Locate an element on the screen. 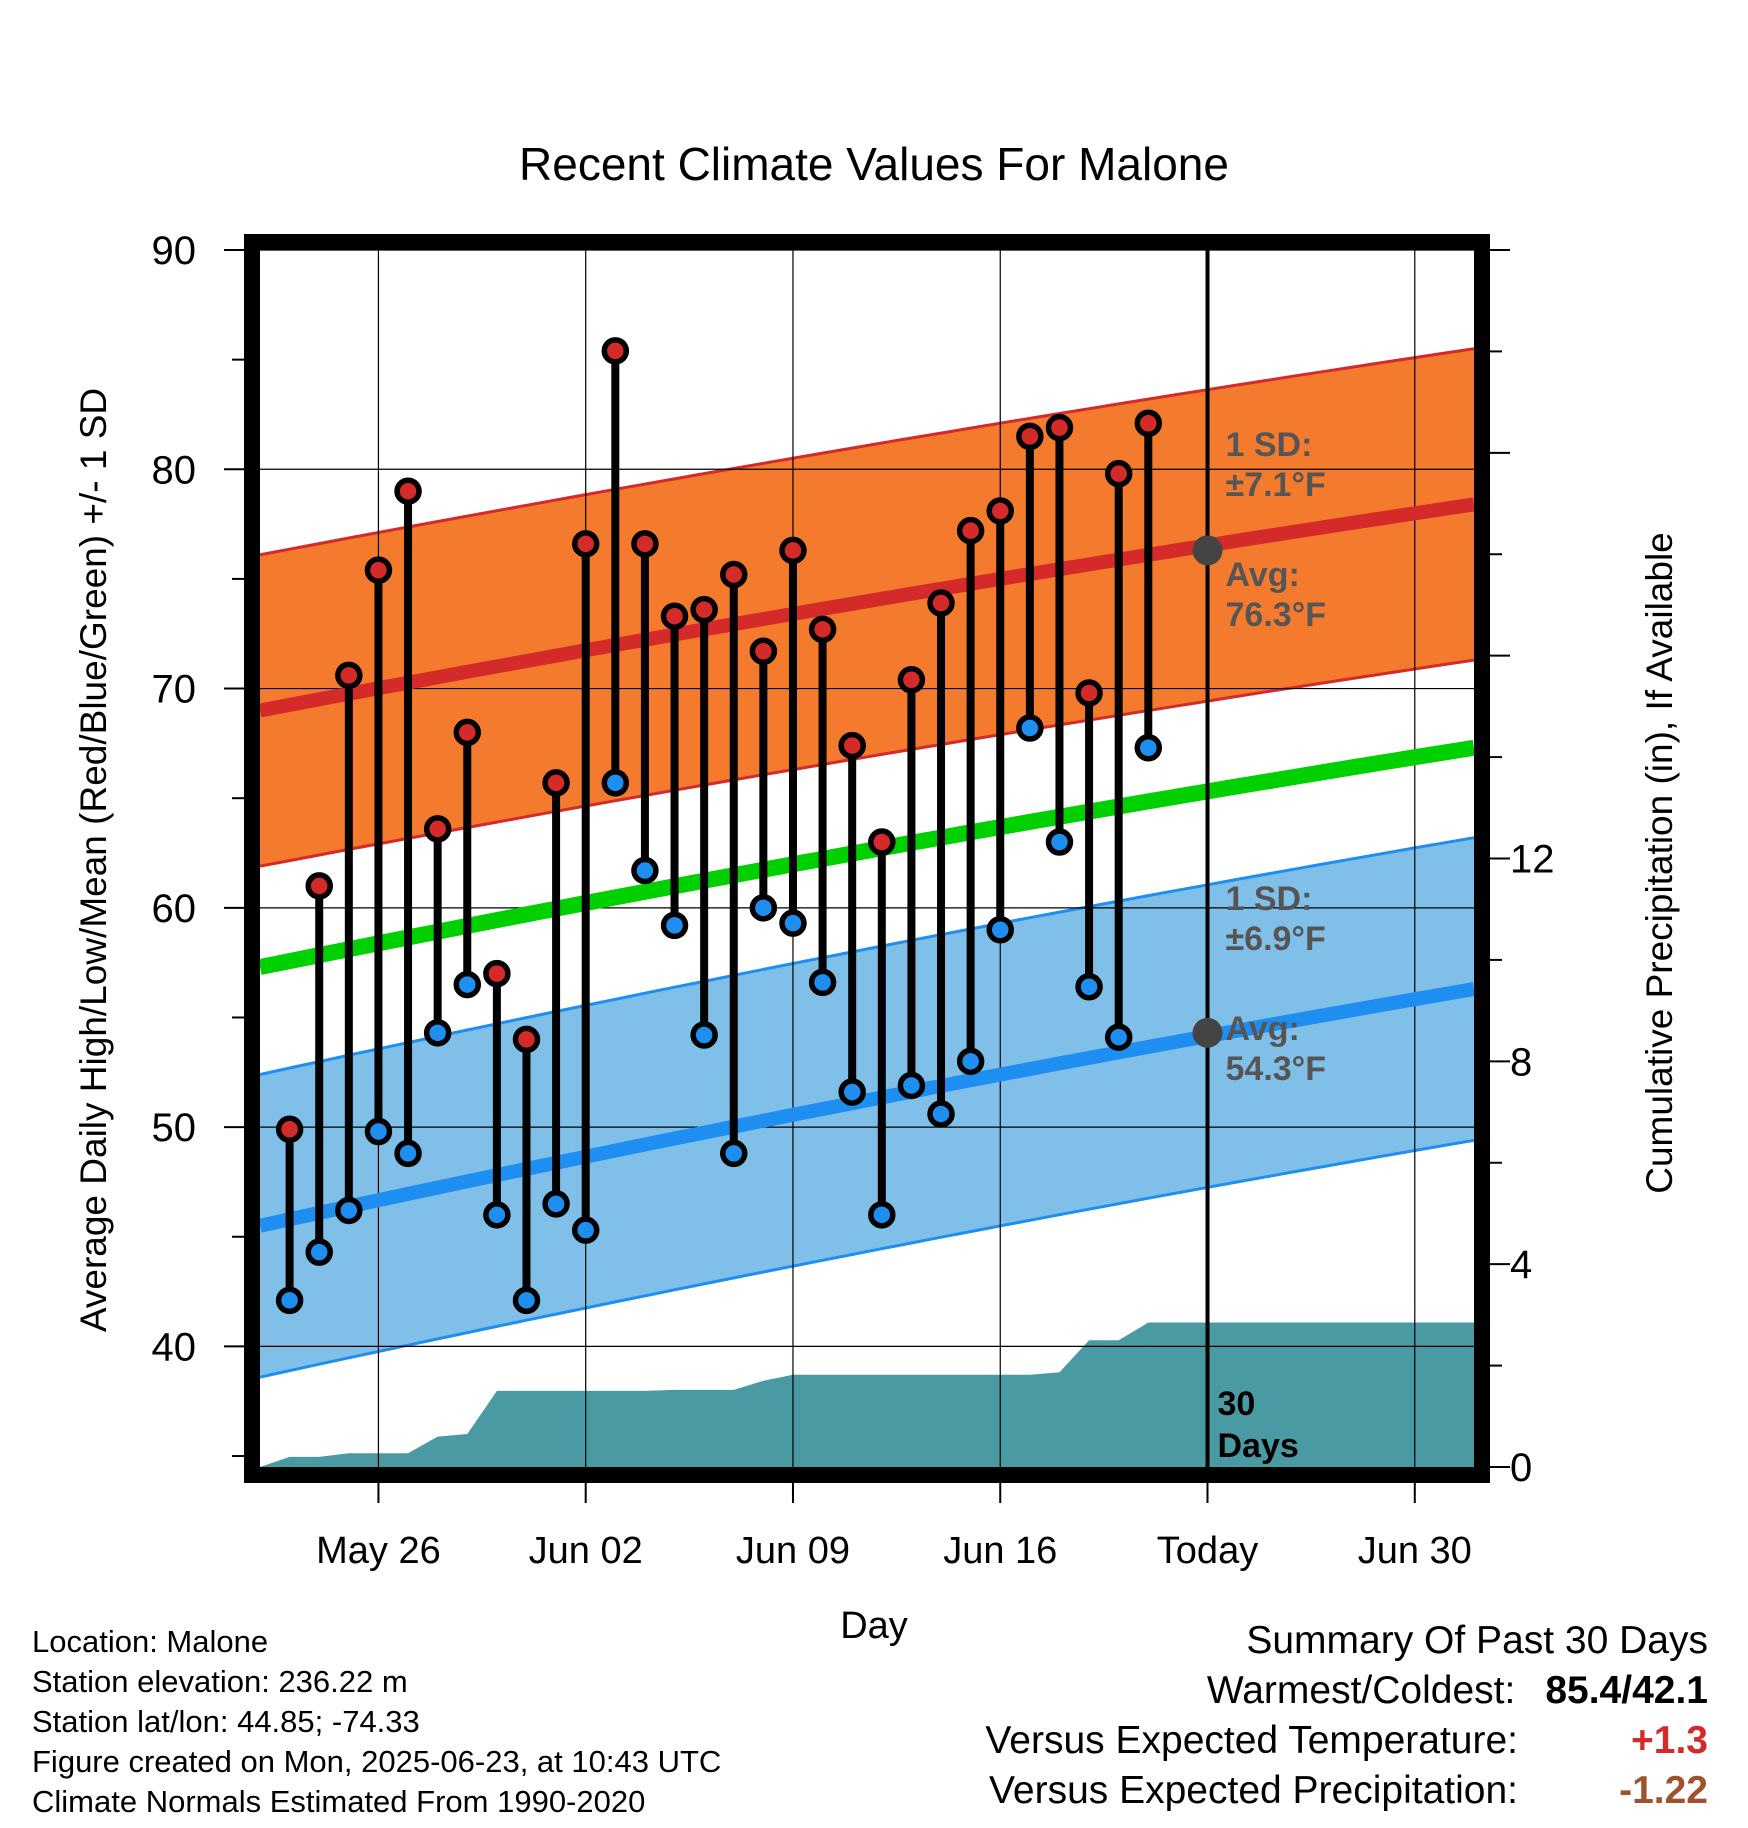 This screenshot has width=1748, height=1828. low_annotation-sd-title: 1 SD: is located at coordinates (1269, 899).